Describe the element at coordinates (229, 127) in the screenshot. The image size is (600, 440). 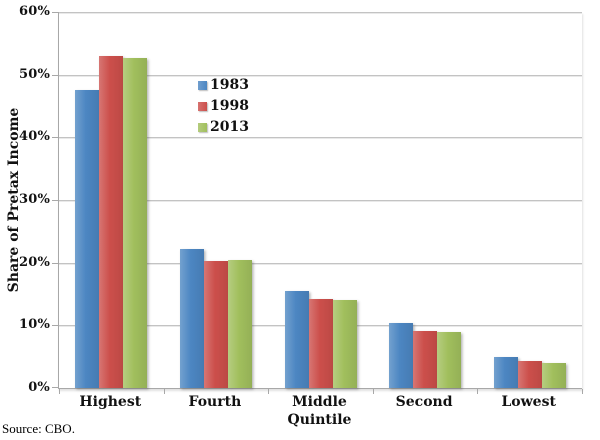
I see `legend-label: 2013` at that location.